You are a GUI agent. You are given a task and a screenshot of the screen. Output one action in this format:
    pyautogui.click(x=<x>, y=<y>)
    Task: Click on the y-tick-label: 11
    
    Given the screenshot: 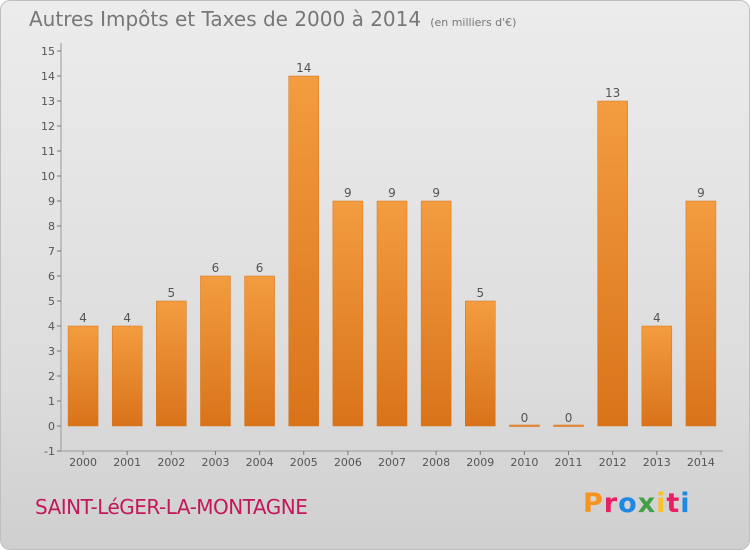 What is the action you would take?
    pyautogui.click(x=48, y=151)
    